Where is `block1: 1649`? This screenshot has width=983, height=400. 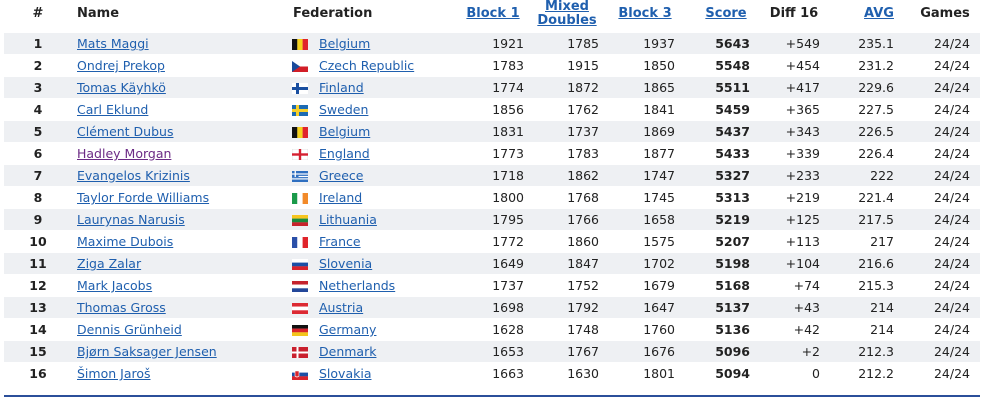 block1: 1649 is located at coordinates (508, 263).